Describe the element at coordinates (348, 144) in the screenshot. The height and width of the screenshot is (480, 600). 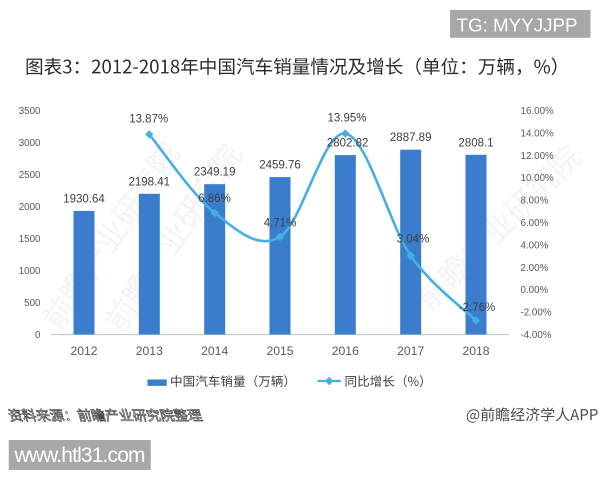
I see `svg-text: 2802.82` at that location.